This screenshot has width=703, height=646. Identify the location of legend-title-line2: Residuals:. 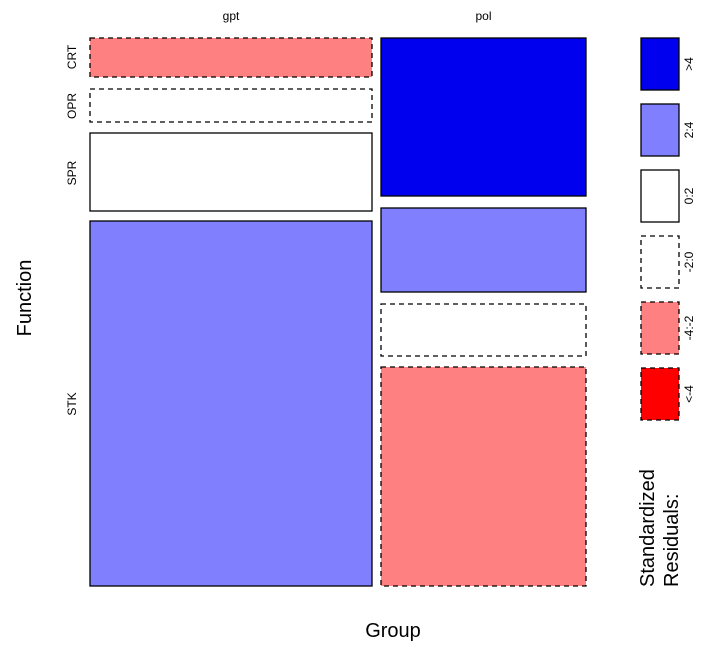
(672, 540).